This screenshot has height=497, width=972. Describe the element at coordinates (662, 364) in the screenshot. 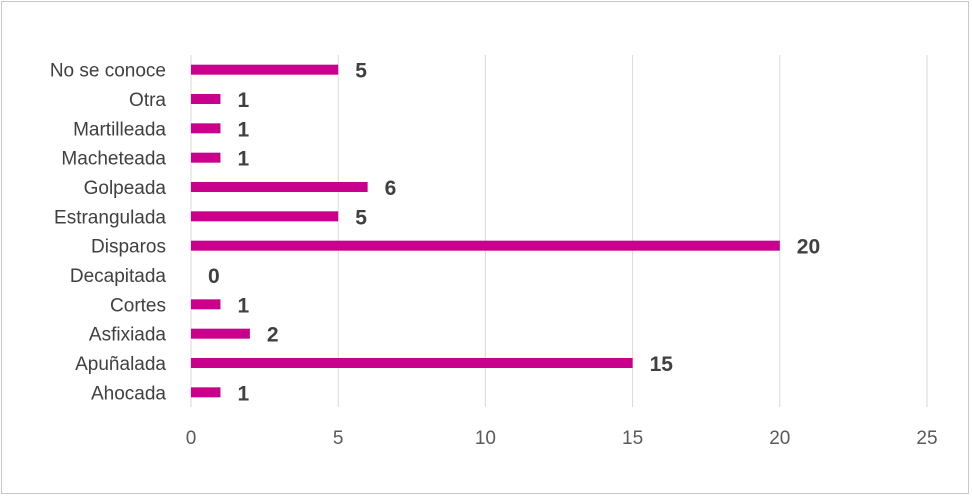

I see `data-label: 15` at that location.